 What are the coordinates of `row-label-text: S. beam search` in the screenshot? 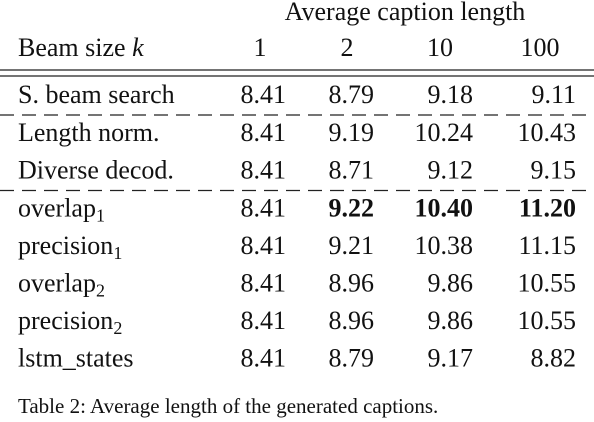 It's located at (96, 94).